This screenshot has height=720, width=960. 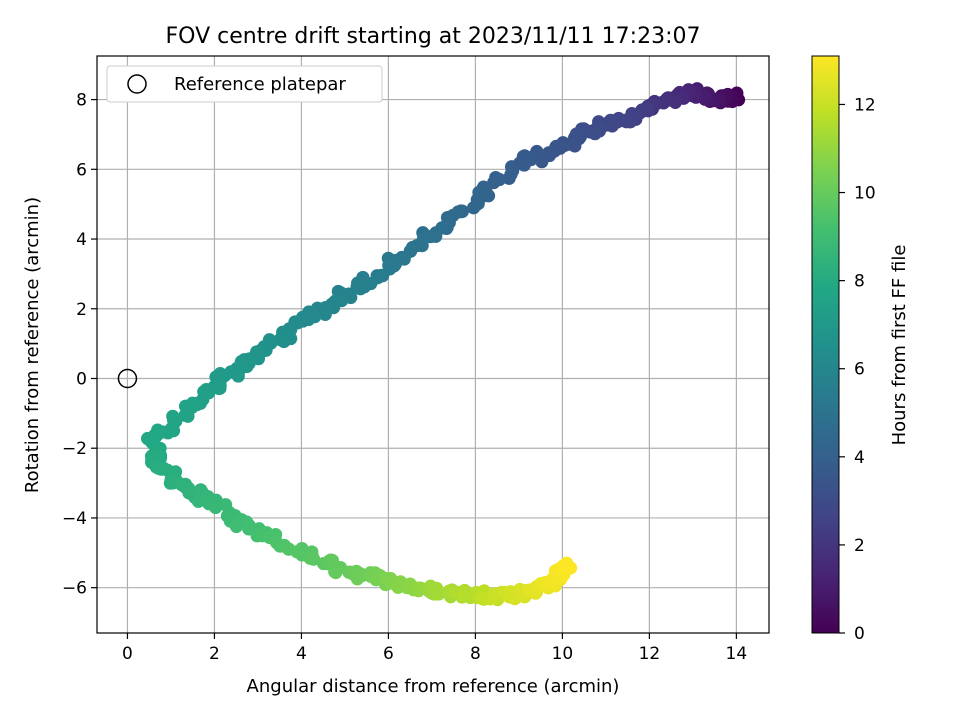 What do you see at coordinates (737, 654) in the screenshot?
I see `x-tick-label: 14` at bounding box center [737, 654].